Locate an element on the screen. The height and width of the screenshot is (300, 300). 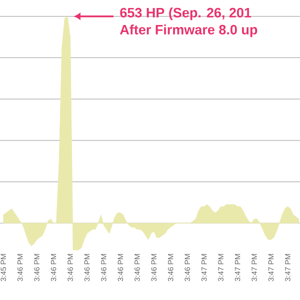
annotation: 653 HP (Sep. 26, 201 is located at coordinates (186, 14).